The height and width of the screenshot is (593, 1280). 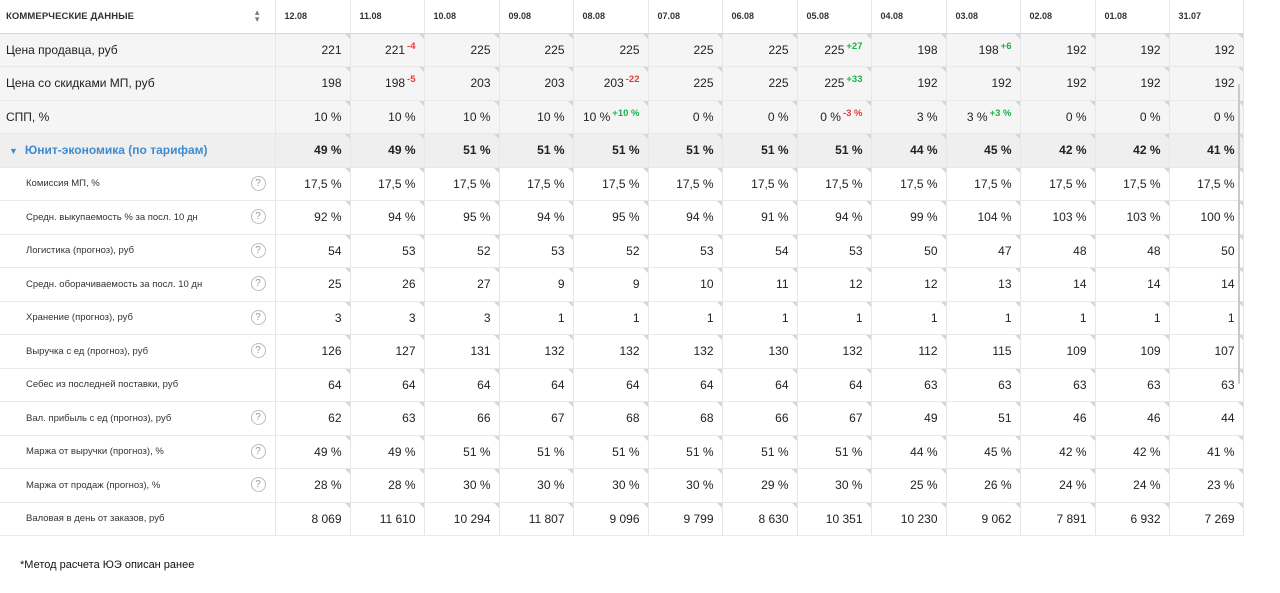 I want to click on date-column-header: 31.07, so click(x=1206, y=17).